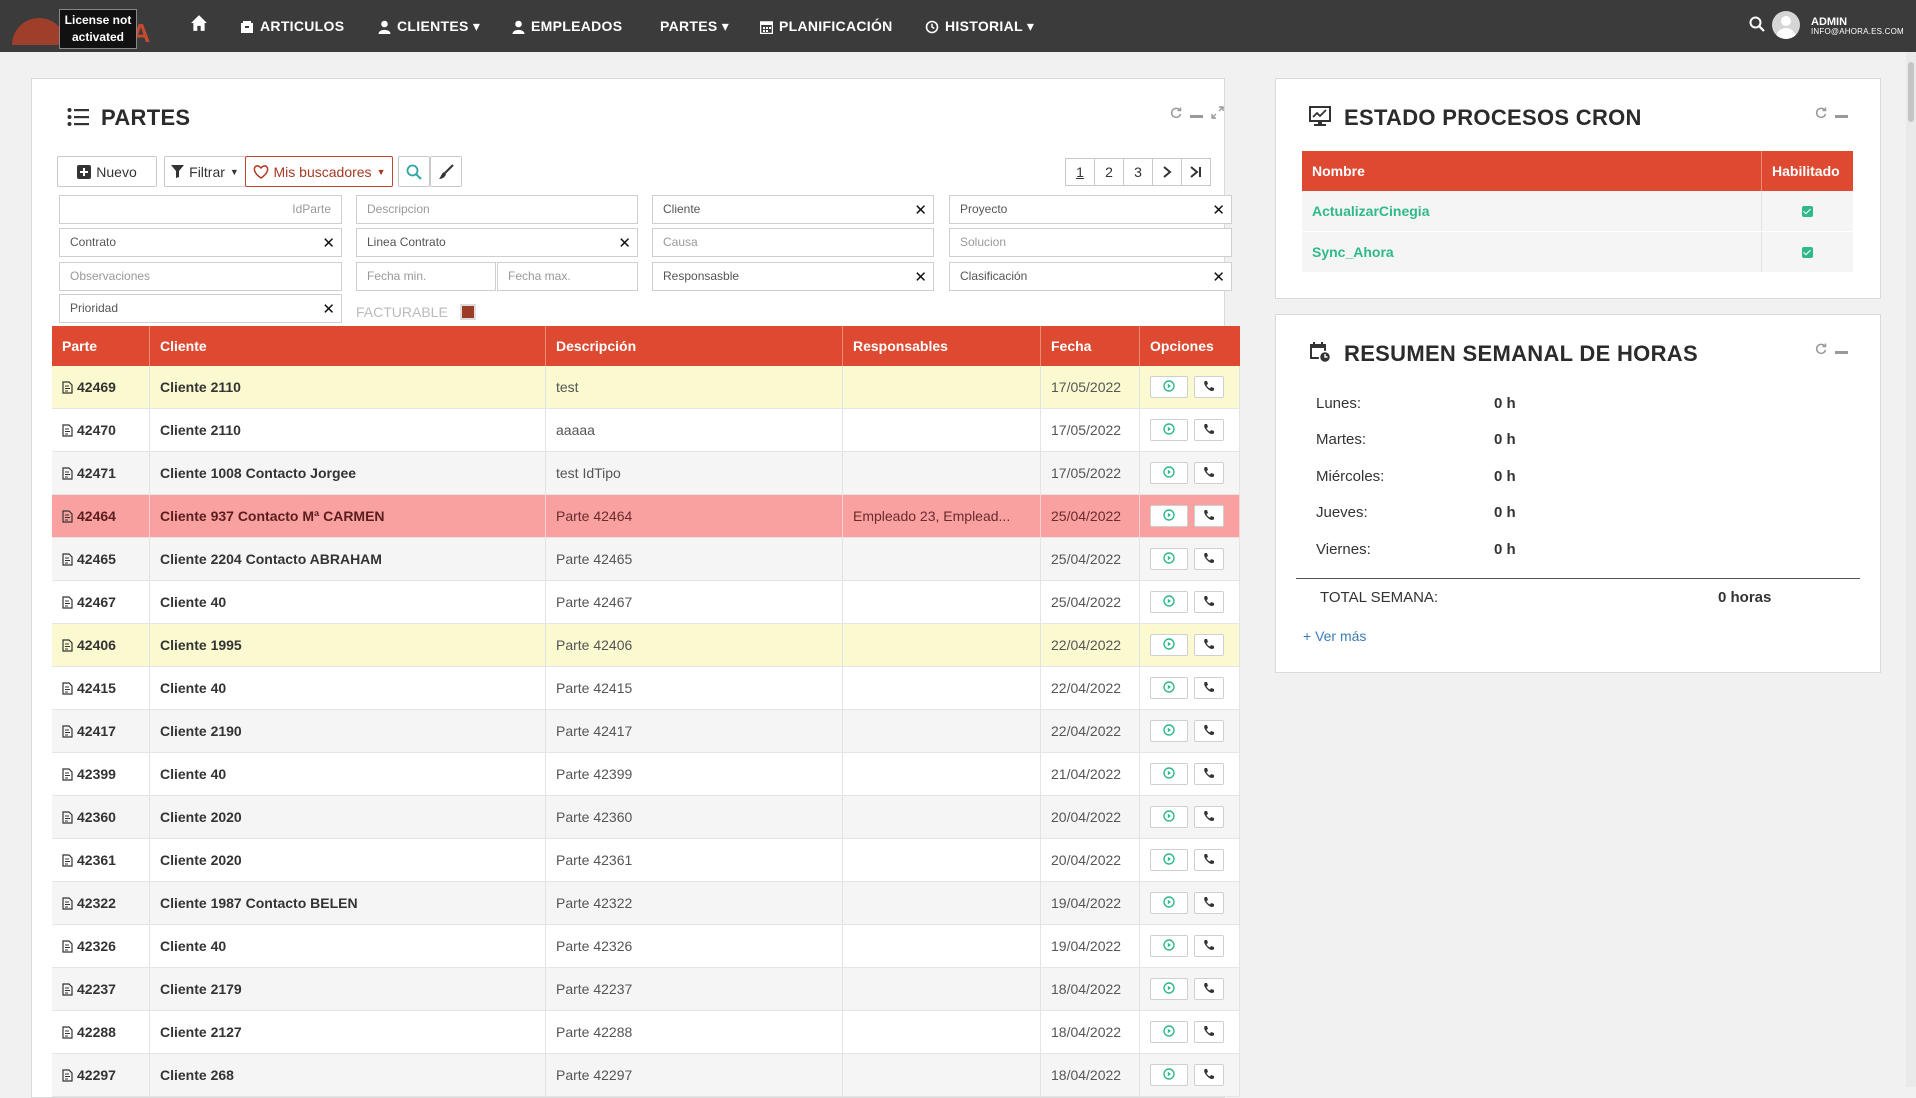  What do you see at coordinates (979, 26) in the screenshot?
I see `nav-historial: HISTORIAL ▾` at bounding box center [979, 26].